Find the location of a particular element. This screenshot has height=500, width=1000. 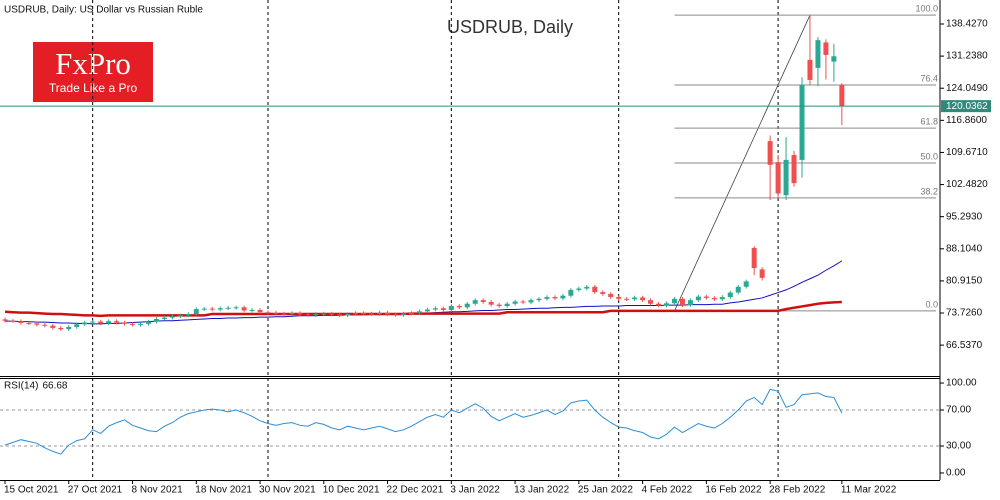

fib-level-label: 50.0 is located at coordinates (929, 156).